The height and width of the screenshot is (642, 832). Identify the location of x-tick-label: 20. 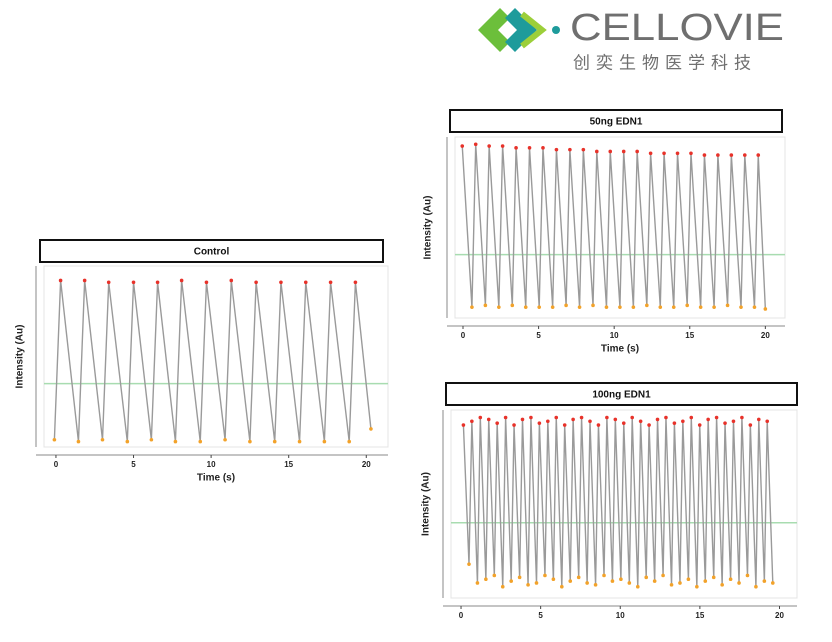
(366, 464).